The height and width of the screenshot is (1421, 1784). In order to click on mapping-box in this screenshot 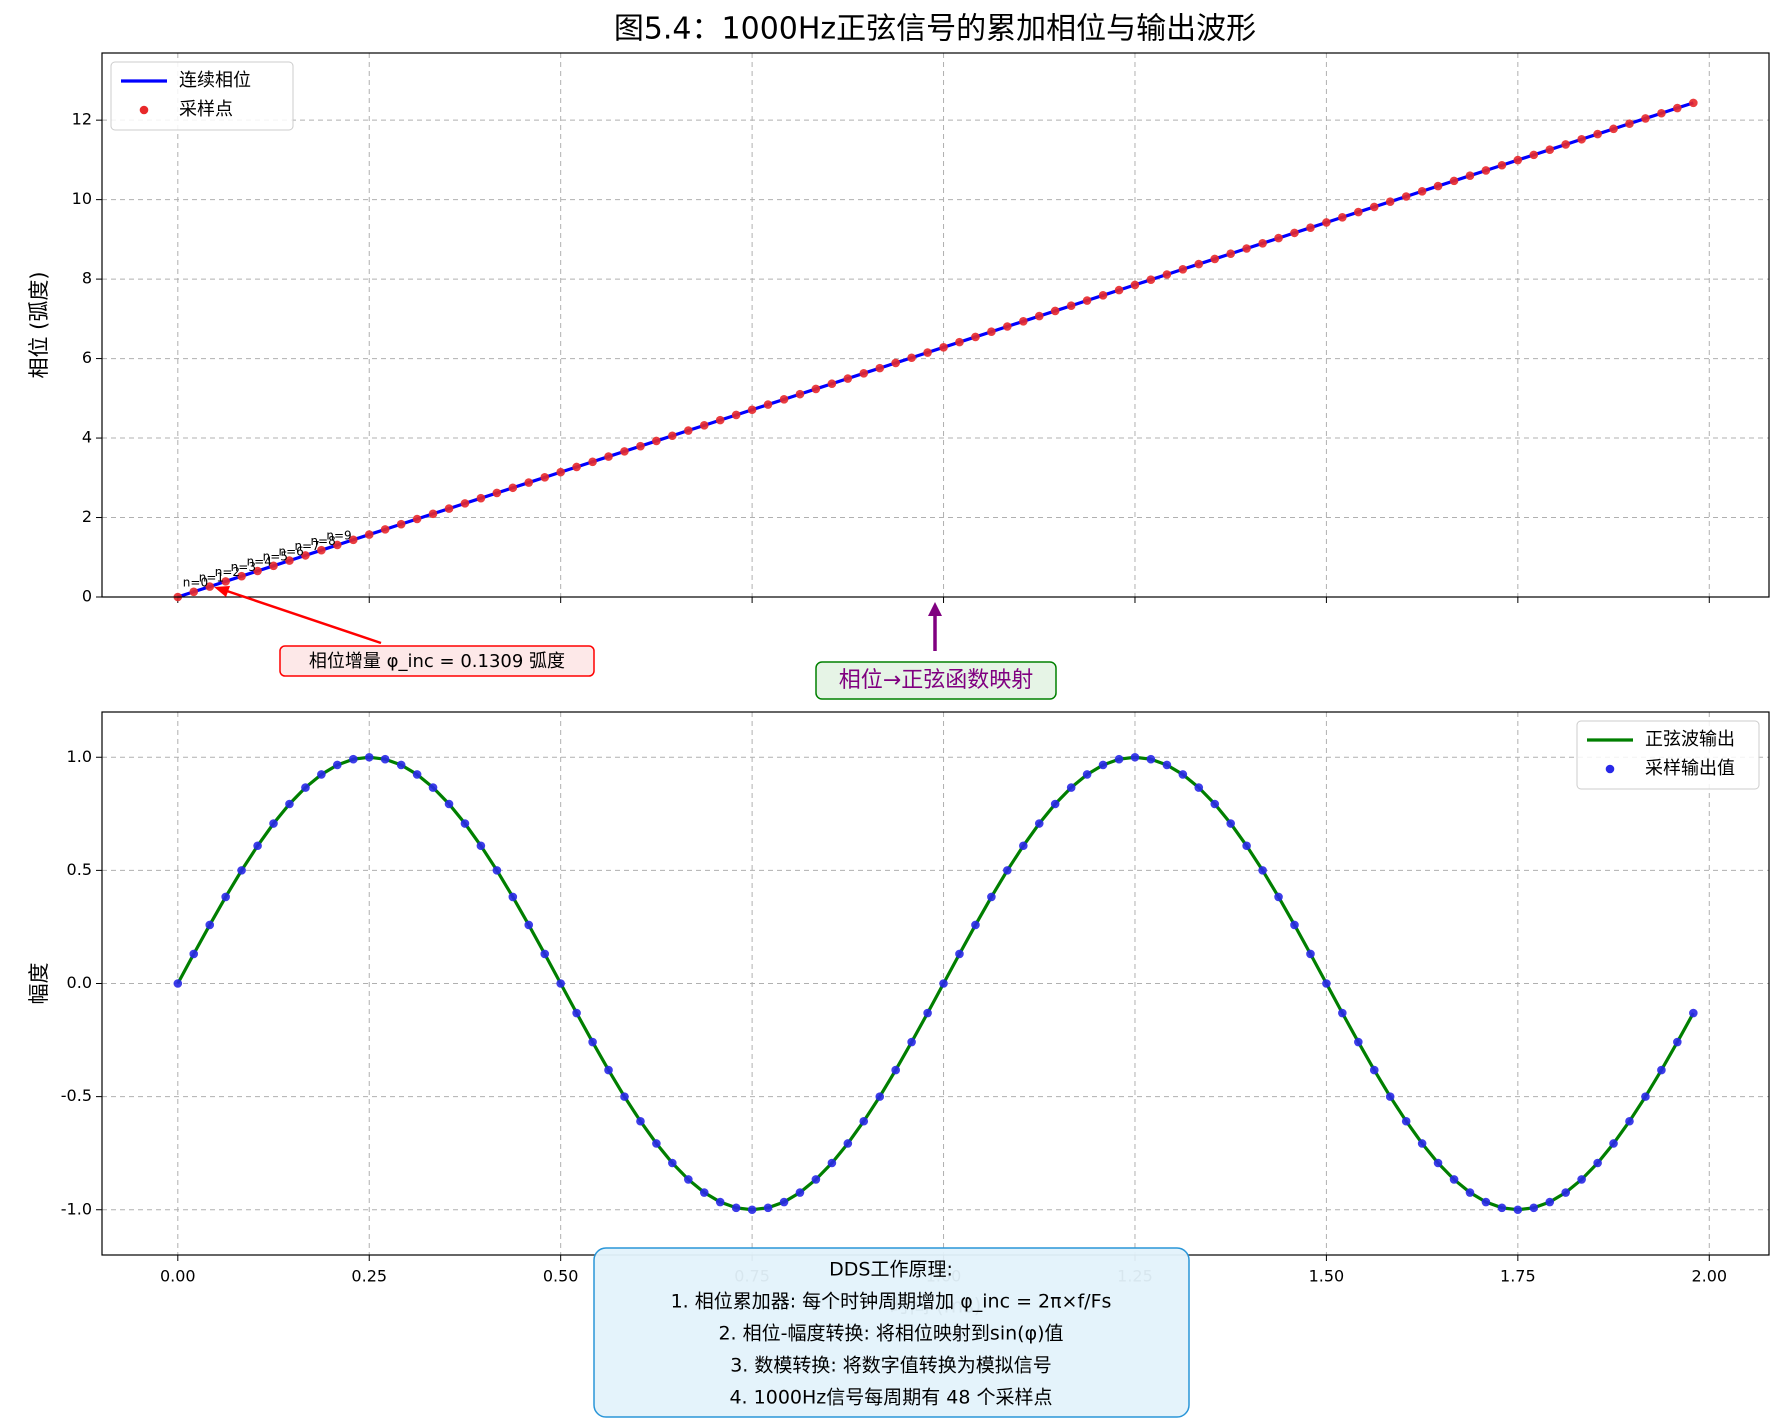, I will do `click(936, 680)`.